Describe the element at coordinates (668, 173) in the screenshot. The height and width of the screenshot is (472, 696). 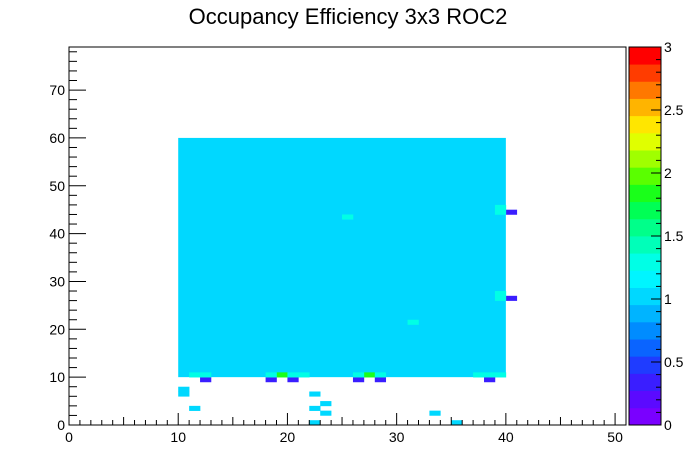
I see `z-tick-label: 2` at that location.